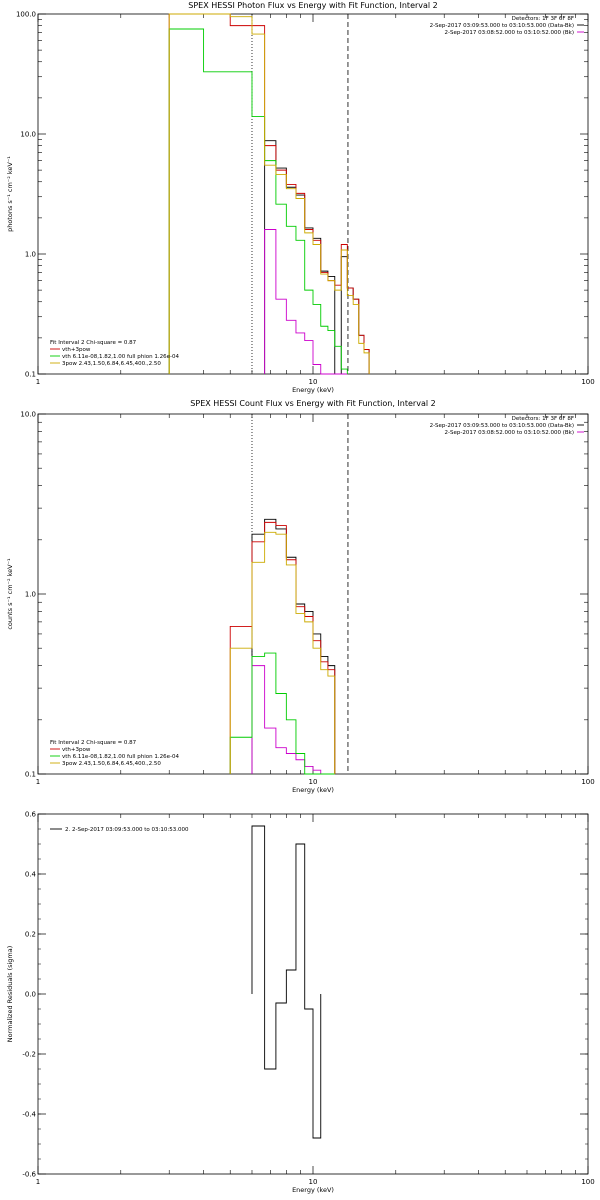 The height and width of the screenshot is (1200, 600). I want to click on y-axis-label: photons s⁻¹ cm⁻² keV⁻¹, so click(10, 194).